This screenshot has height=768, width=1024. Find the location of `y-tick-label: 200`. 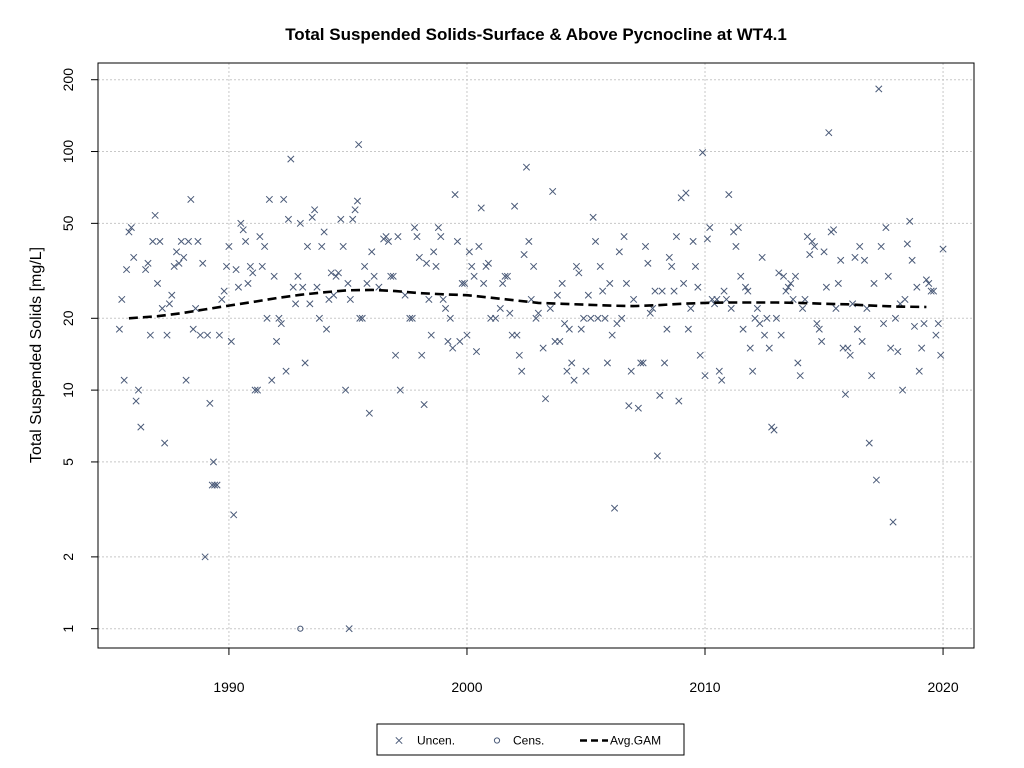

y-tick-label: 200 is located at coordinates (68, 80).